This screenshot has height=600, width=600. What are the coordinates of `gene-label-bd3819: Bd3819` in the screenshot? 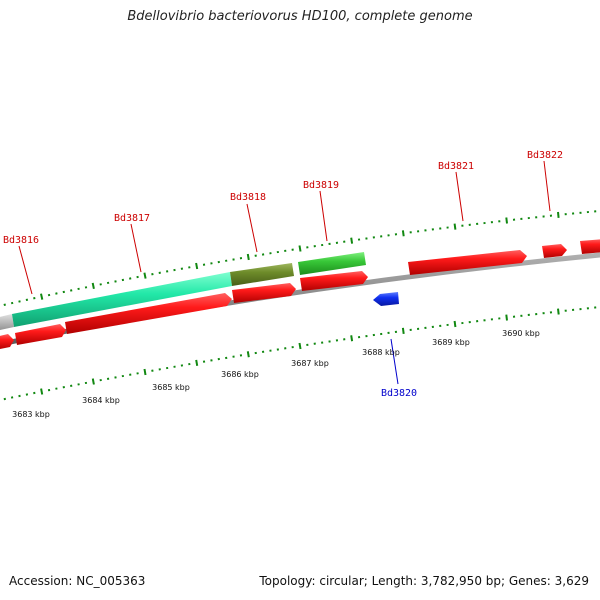 It's located at (321, 185).